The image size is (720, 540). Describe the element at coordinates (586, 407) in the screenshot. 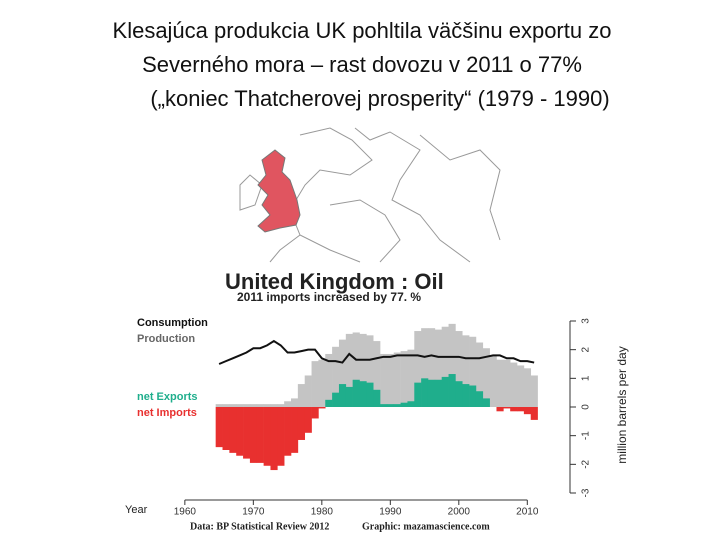

I see `y-tick-label: 0` at that location.